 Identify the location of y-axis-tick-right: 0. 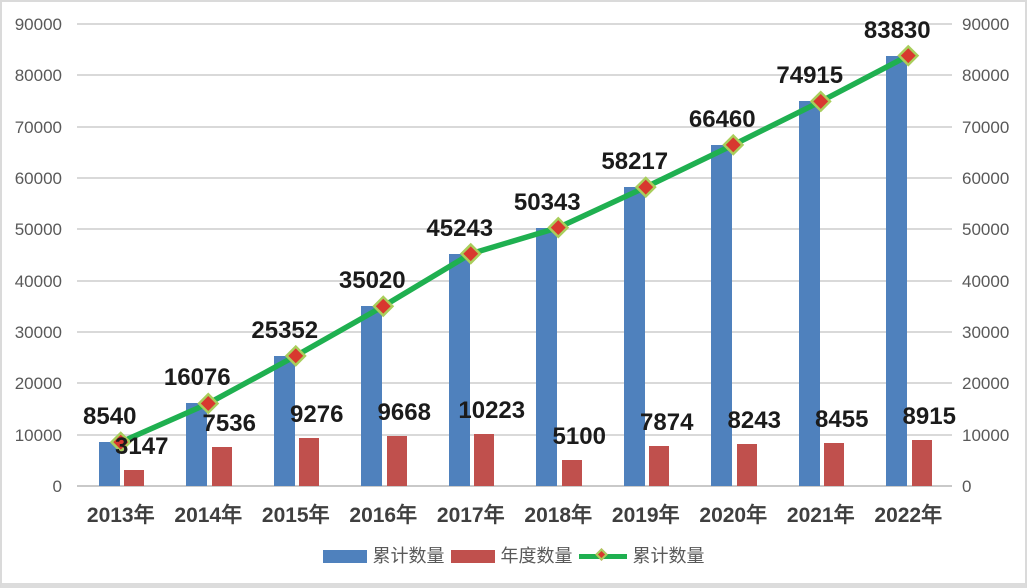
(967, 486).